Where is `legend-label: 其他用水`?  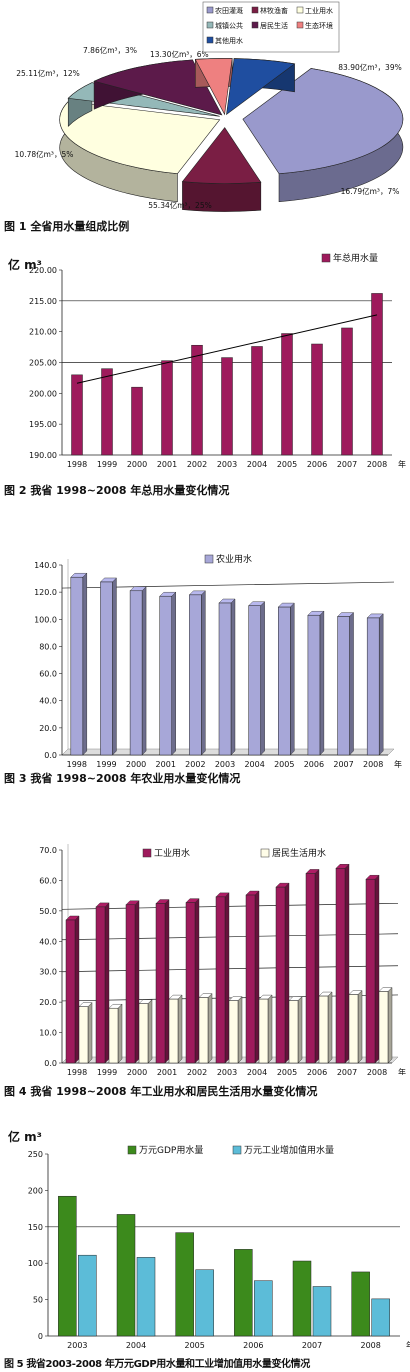
legend-label: 其他用水 is located at coordinates (229, 40).